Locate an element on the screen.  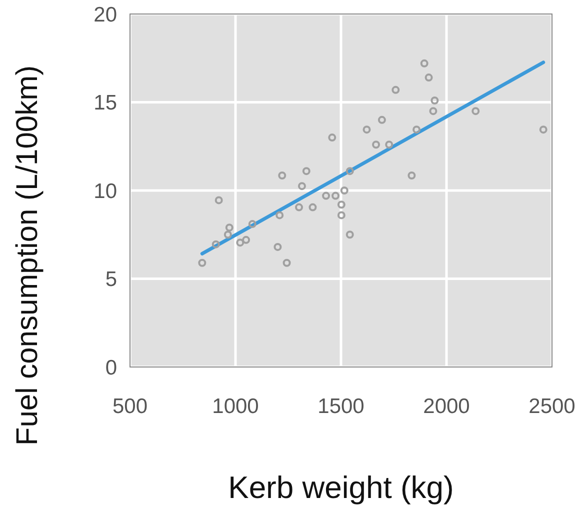
y-tick-label: 10 is located at coordinates (105, 191).